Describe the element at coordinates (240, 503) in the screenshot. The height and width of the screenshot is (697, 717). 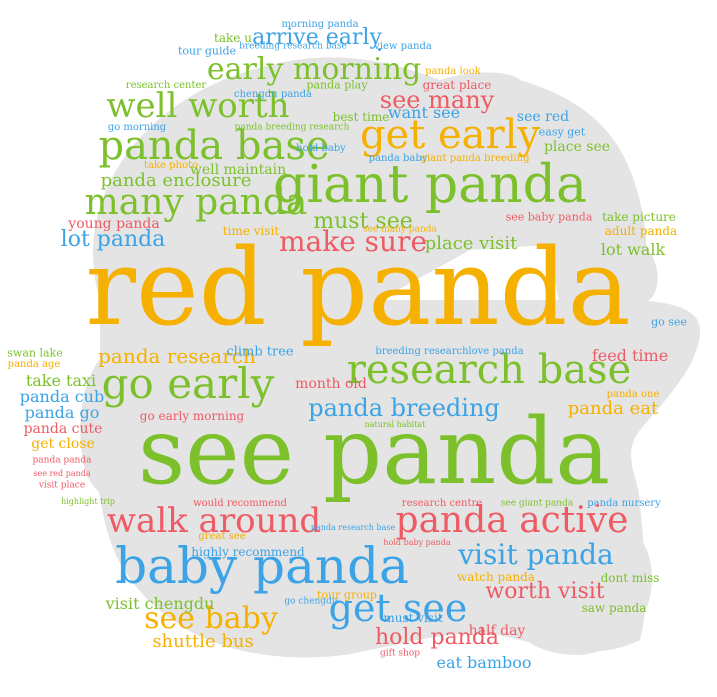
I see `word-would-recommend: would recommend` at that location.